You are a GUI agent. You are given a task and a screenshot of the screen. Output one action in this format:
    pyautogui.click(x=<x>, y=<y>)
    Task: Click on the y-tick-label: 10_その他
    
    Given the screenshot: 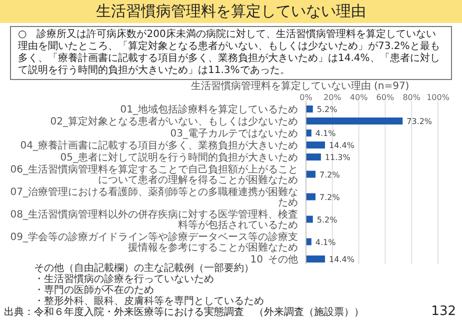 What is the action you would take?
    pyautogui.click(x=274, y=260)
    